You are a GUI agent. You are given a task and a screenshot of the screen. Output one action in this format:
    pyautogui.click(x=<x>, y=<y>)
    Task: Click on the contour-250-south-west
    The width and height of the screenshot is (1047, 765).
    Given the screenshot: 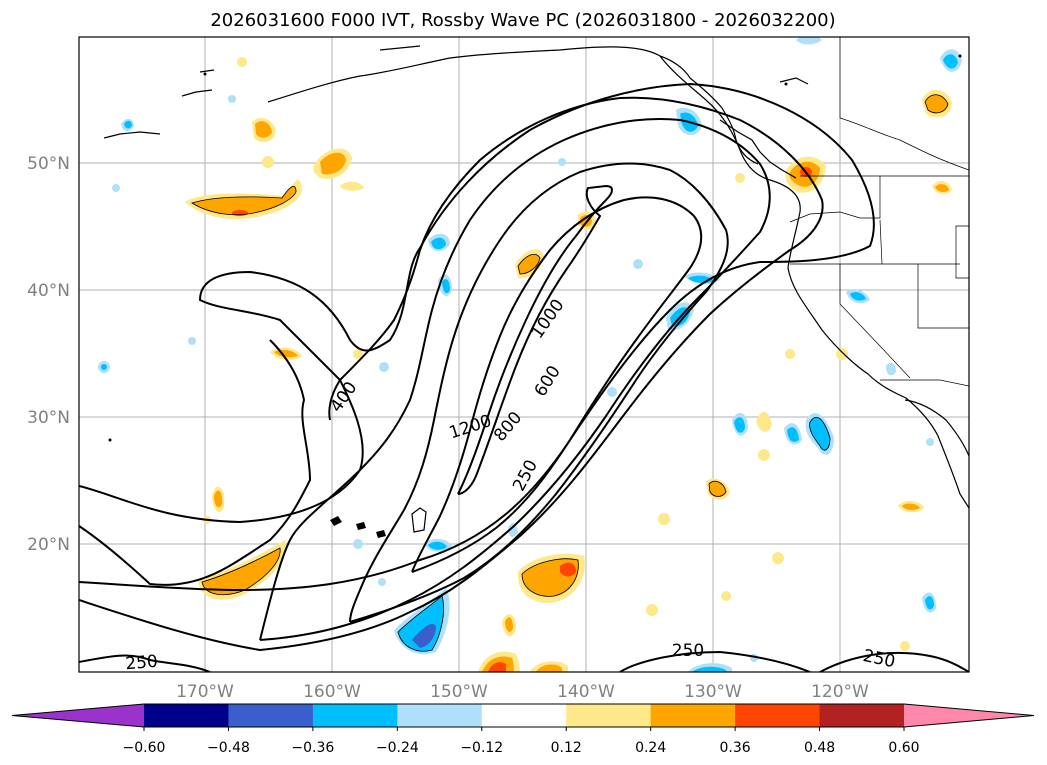 What is the action you would take?
    pyautogui.click(x=145, y=663)
    